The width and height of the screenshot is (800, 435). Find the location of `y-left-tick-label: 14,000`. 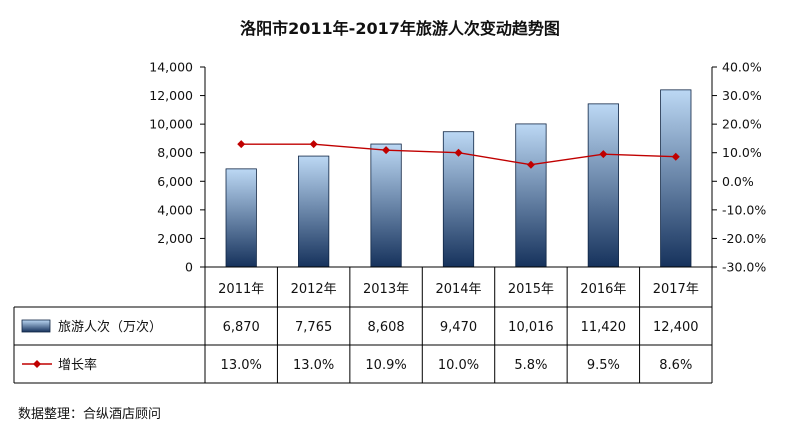

y-left-tick-label: 14,000 is located at coordinates (171, 67).